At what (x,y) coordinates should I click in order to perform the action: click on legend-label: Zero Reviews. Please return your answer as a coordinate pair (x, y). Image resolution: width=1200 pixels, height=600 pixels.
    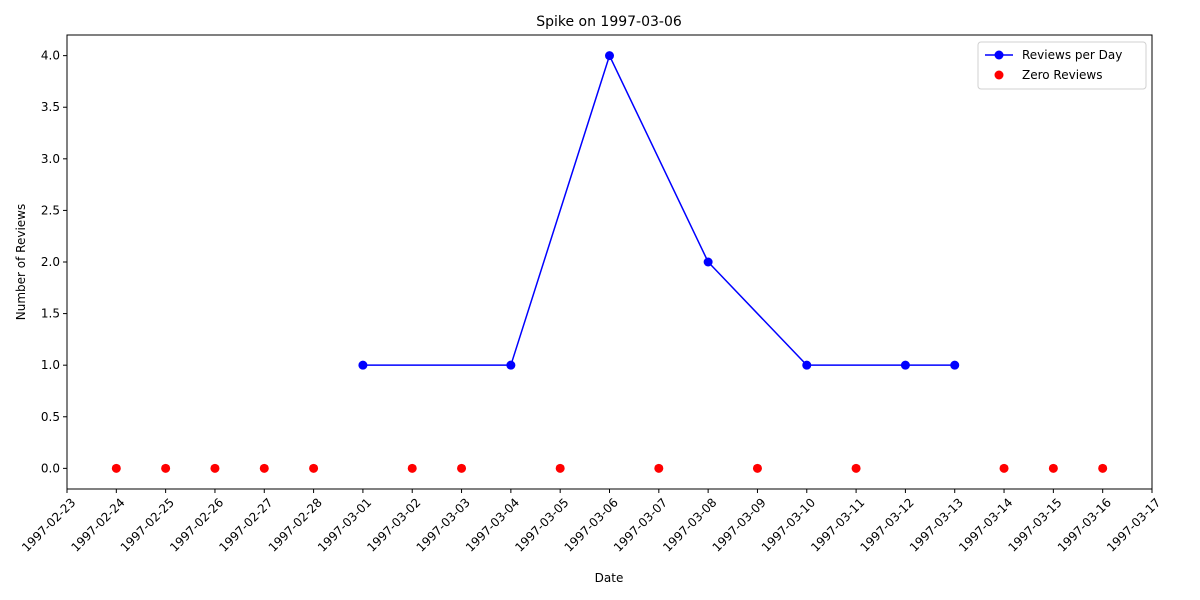
    Looking at the image, I should click on (1062, 75).